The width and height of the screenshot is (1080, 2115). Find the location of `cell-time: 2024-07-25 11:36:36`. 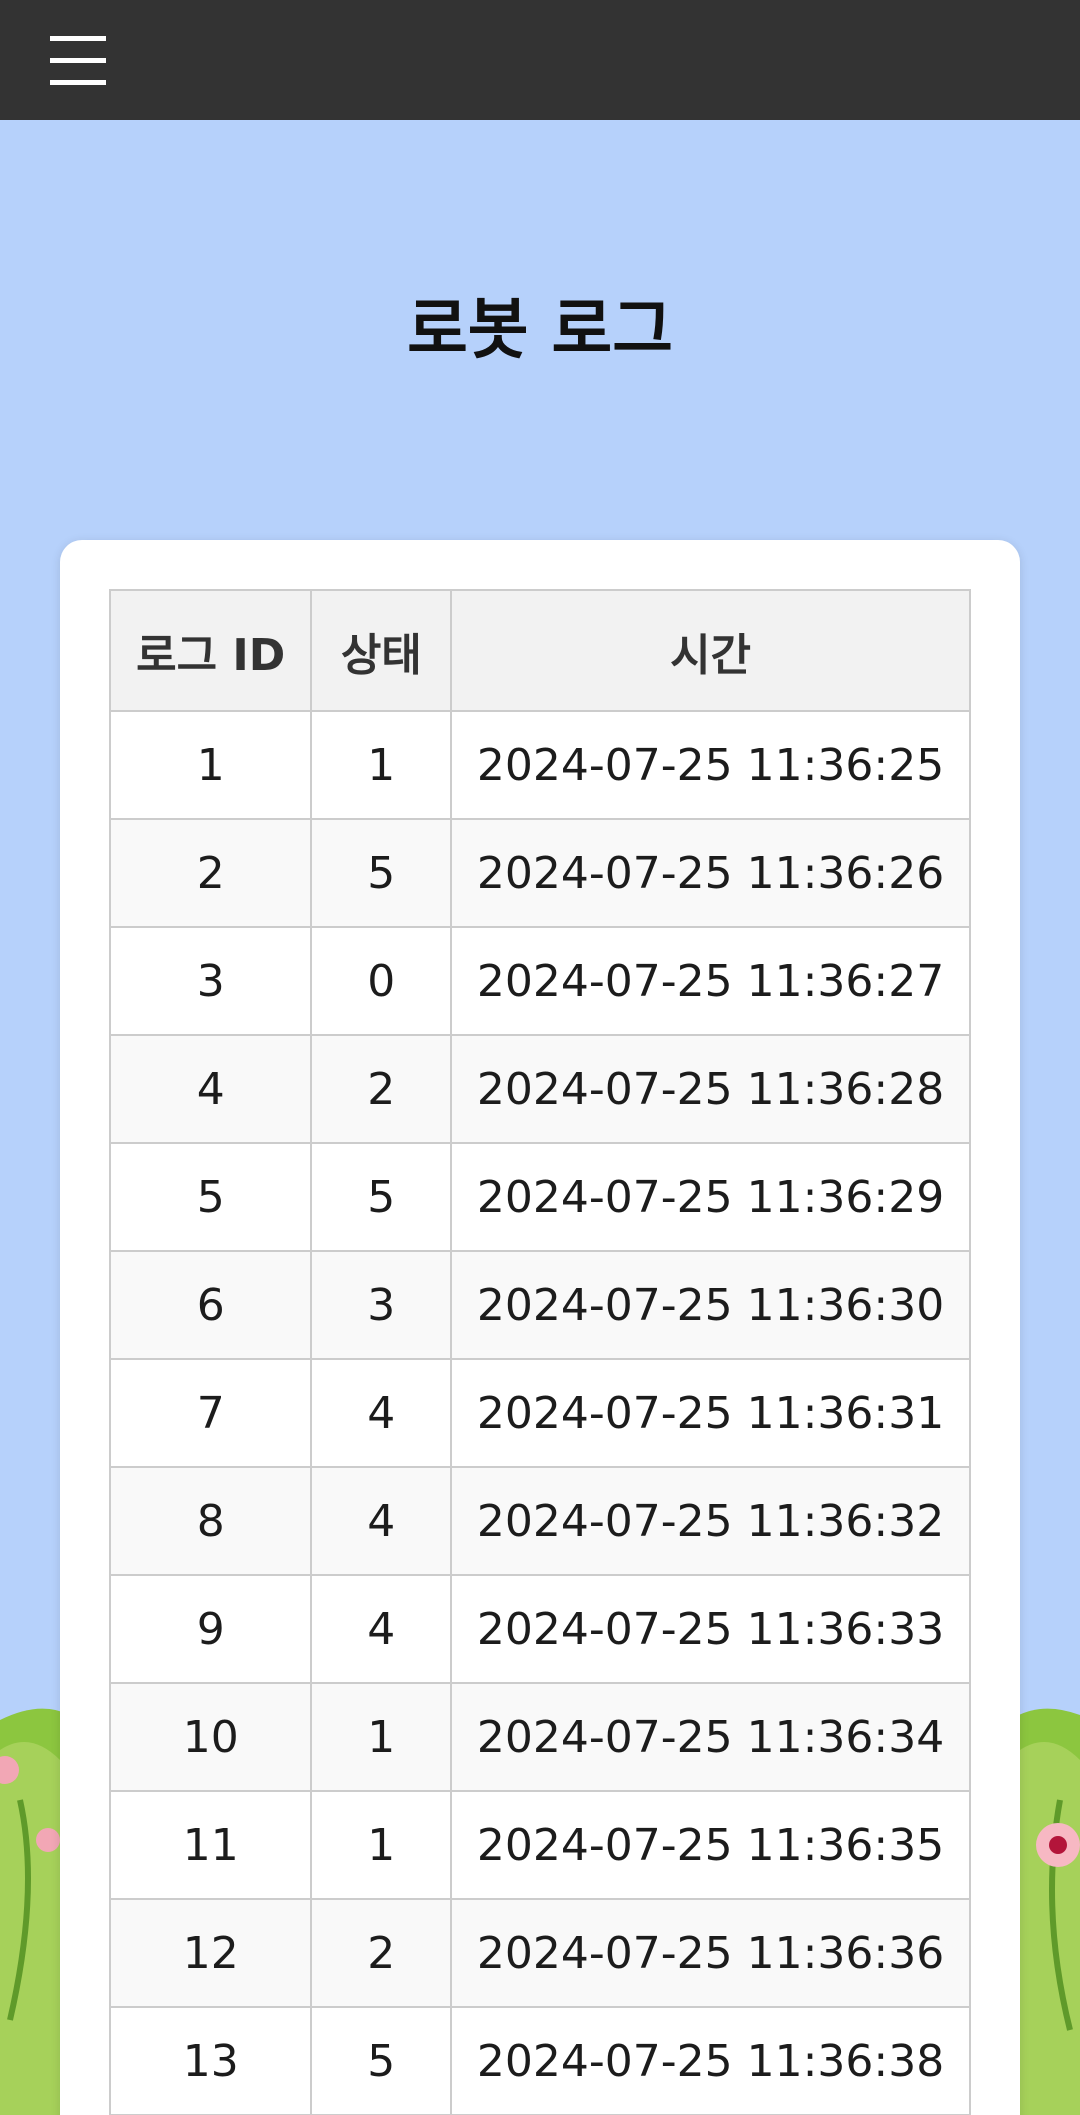

cell-time: 2024-07-25 11:36:36 is located at coordinates (710, 1953).